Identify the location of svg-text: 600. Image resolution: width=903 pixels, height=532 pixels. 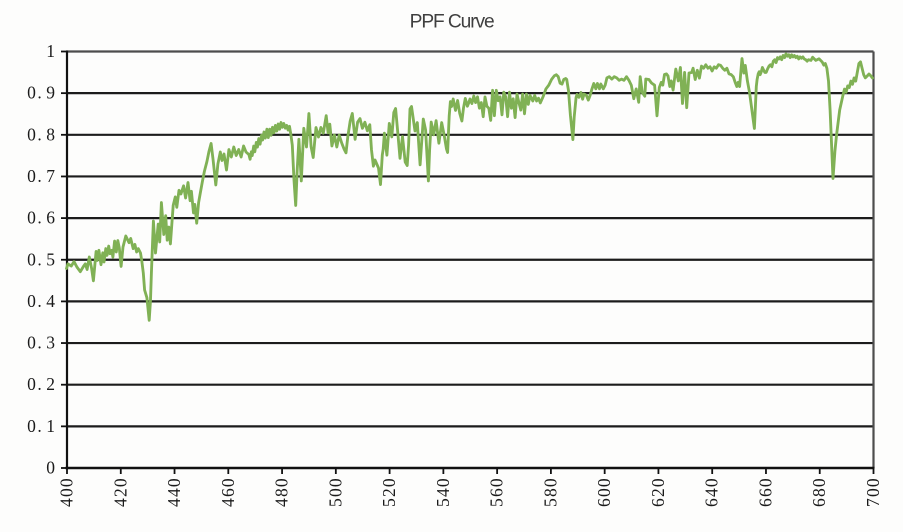
(604, 492).